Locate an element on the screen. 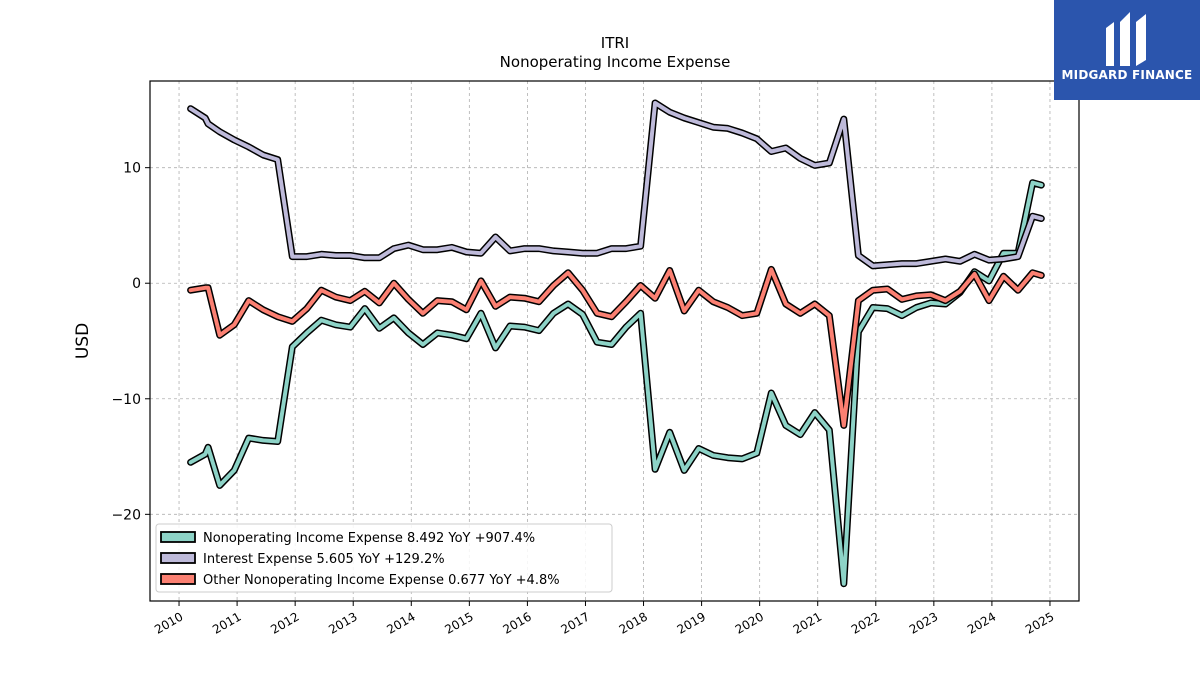  x-tick-label: 2021 is located at coordinates (807, 622).